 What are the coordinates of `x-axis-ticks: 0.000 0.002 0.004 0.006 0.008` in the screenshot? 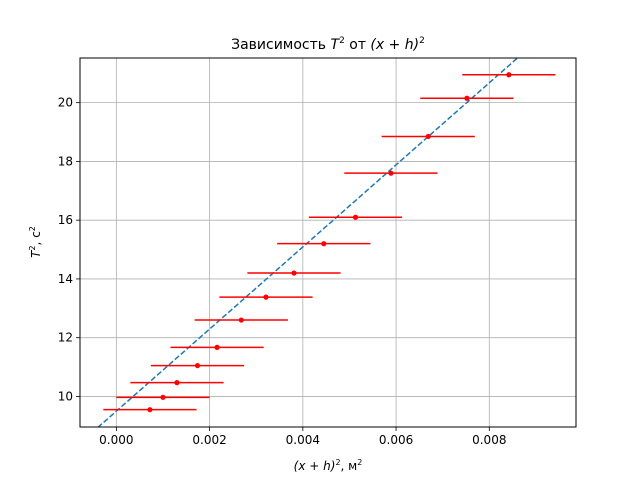 It's located at (302, 437).